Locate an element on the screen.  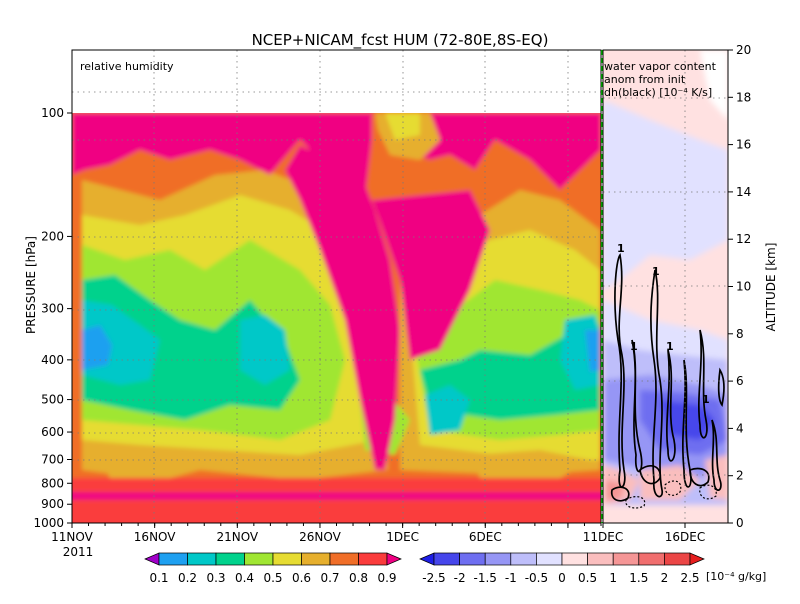
rh-colorbar: 0.1 0.2 0.3 0.4 0.5 0.6 0.7 0.8 0.9 is located at coordinates (273, 568).